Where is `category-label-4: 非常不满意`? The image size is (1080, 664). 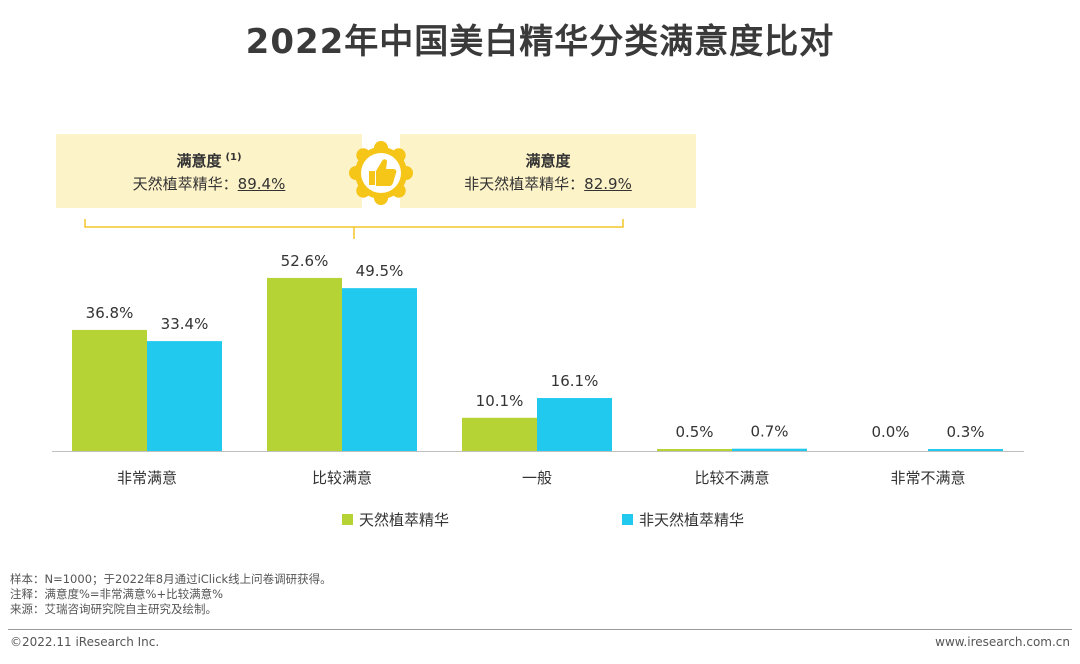 category-label-4: 非常不满意 is located at coordinates (927, 478).